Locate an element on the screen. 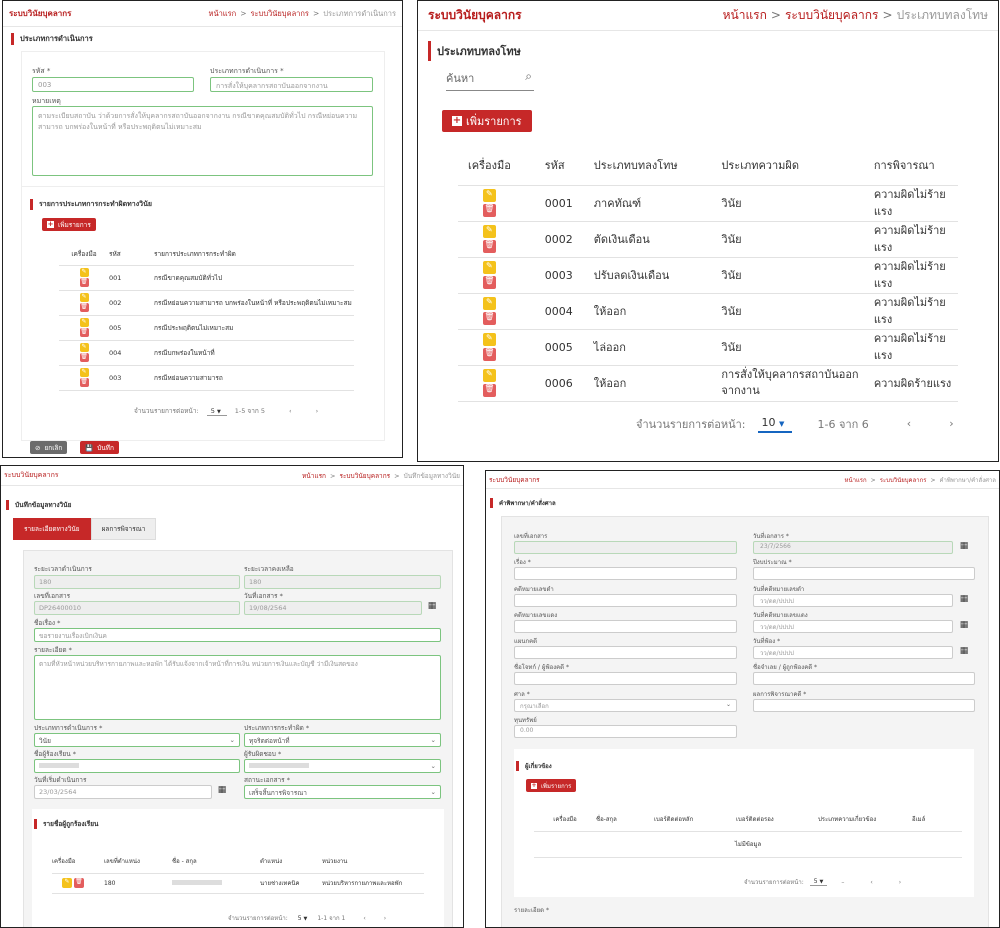 The height and width of the screenshot is (928, 1000). budget-input is located at coordinates (864, 573).